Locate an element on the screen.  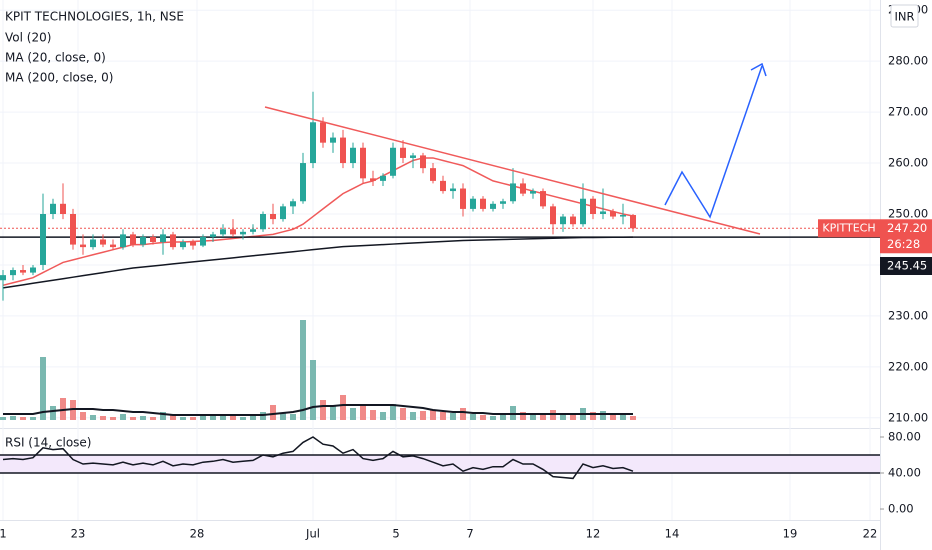
y-tick-label: 270.00 is located at coordinates (908, 112).